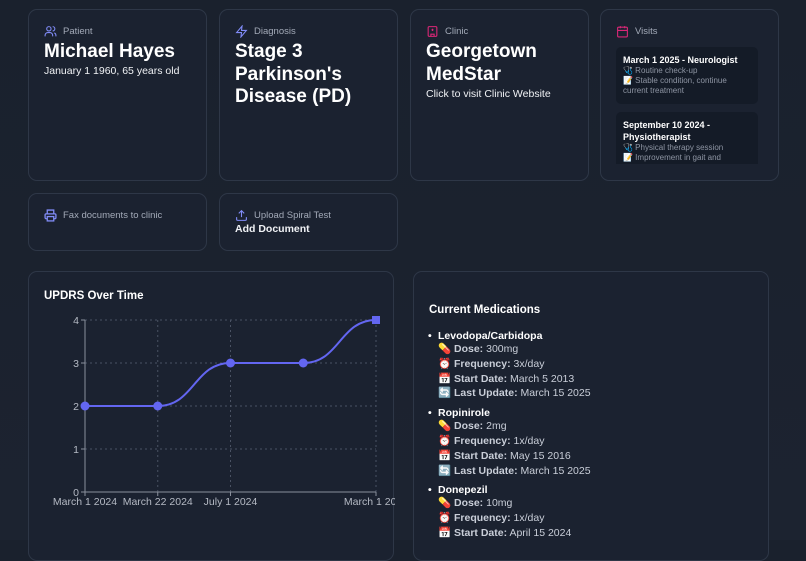  What do you see at coordinates (275, 31) in the screenshot?
I see `diagnosis-label: Diagnosis` at bounding box center [275, 31].